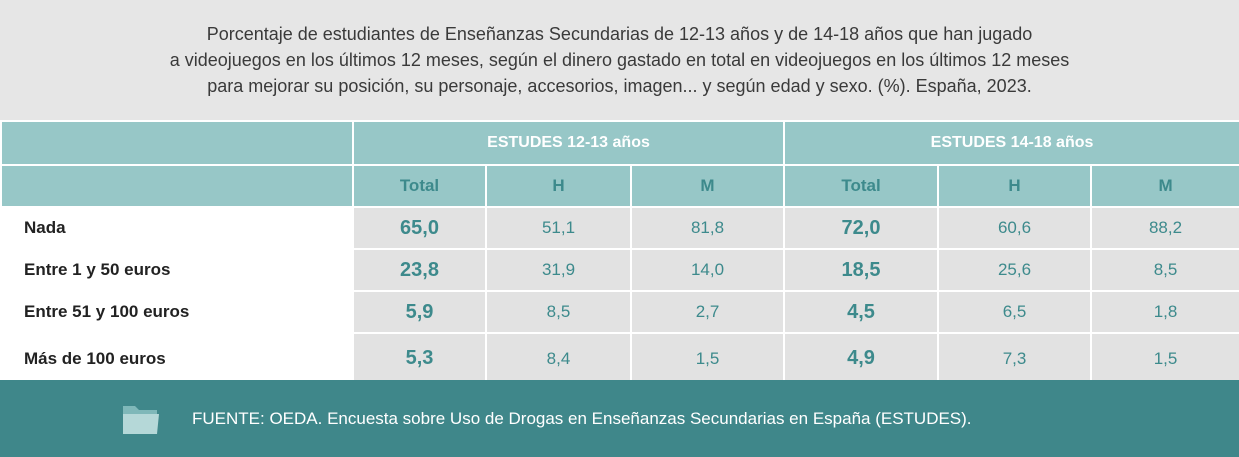 The height and width of the screenshot is (457, 1239). What do you see at coordinates (419, 312) in the screenshot?
I see `cell-total: 5,9` at bounding box center [419, 312].